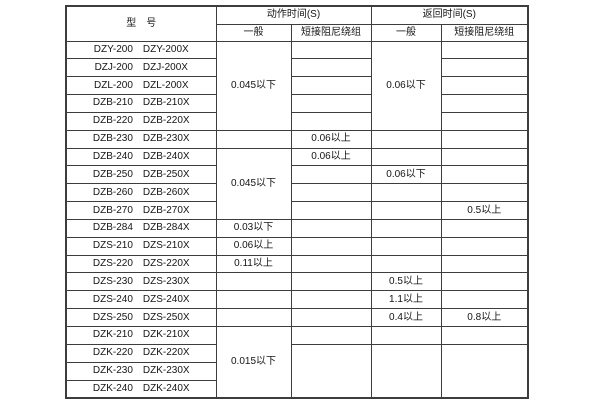  I want to click on model-cell: DZB-210 DZB-210X, so click(141, 103).